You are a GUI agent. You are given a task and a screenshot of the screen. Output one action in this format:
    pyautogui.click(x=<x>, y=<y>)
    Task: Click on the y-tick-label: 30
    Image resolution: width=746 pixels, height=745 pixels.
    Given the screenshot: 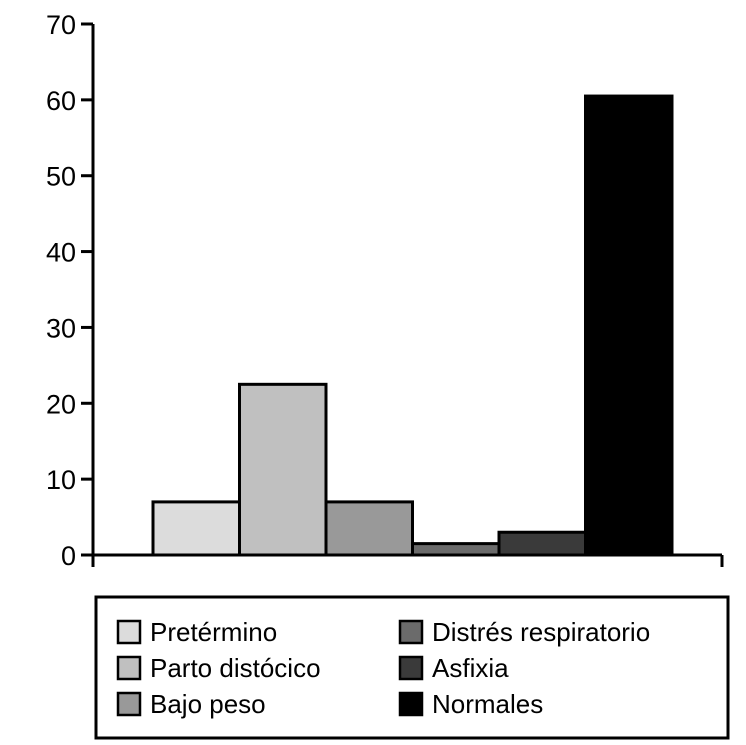 What is the action you would take?
    pyautogui.click(x=61, y=328)
    